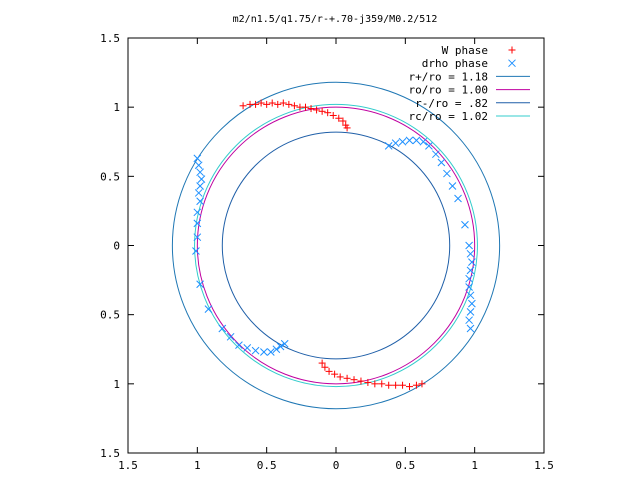  Describe the element at coordinates (448, 76) in the screenshot. I see `legend-label: r+/ro = 1.18` at that location.